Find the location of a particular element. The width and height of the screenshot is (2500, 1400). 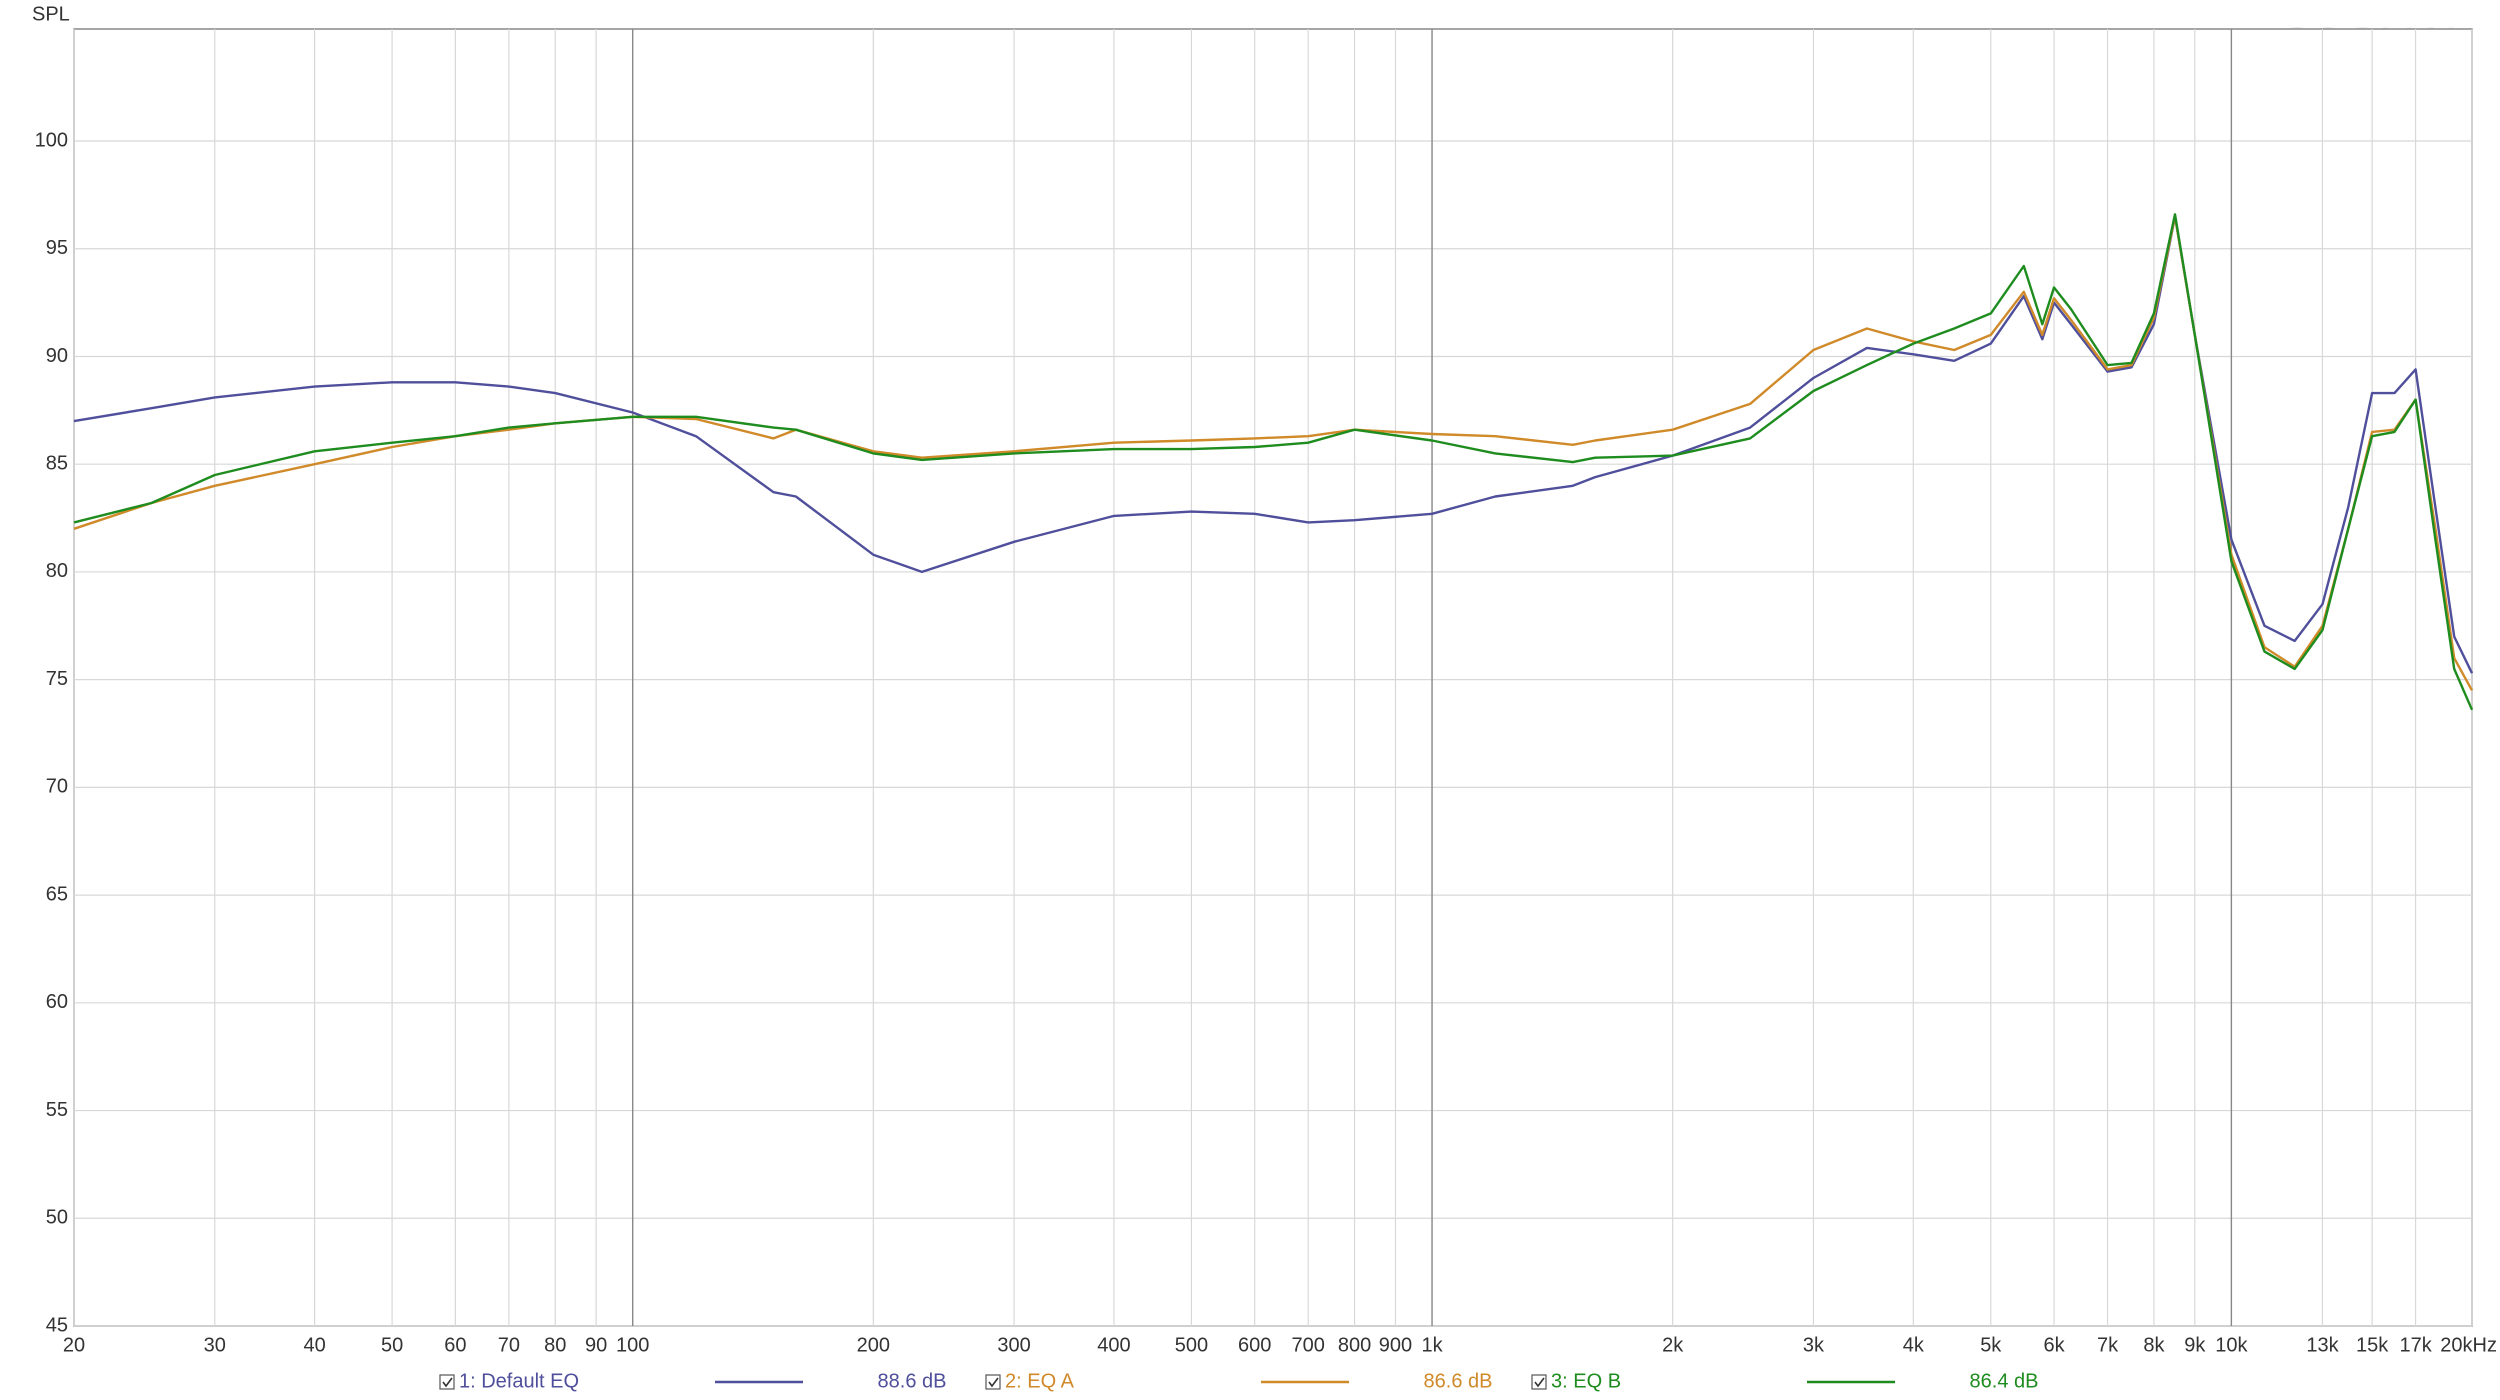

y-tick-label: 90 is located at coordinates (57, 356).